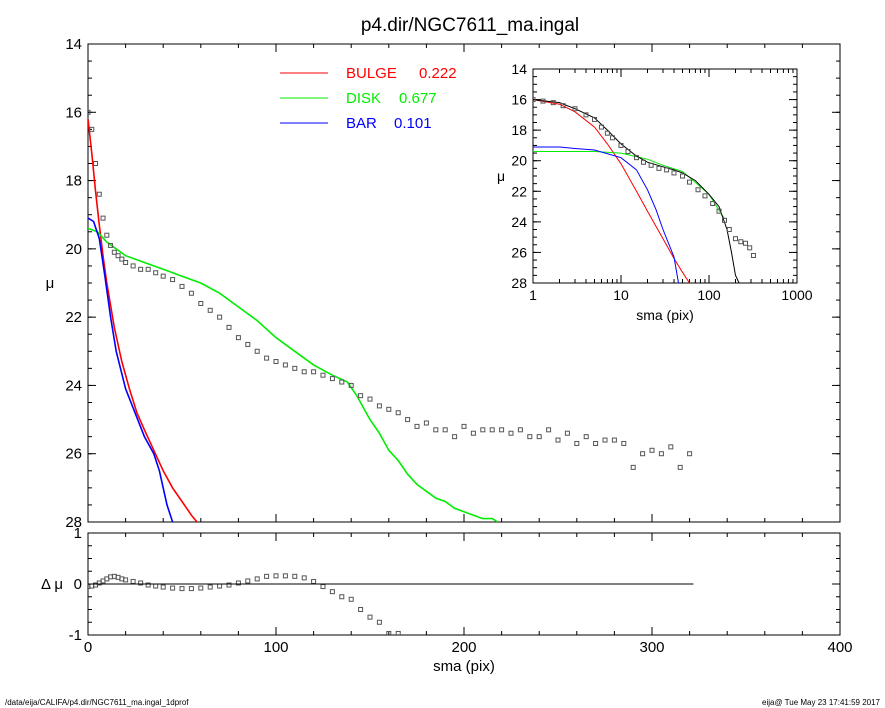  I want to click on legend-value-disk: 0.677, so click(418, 98).